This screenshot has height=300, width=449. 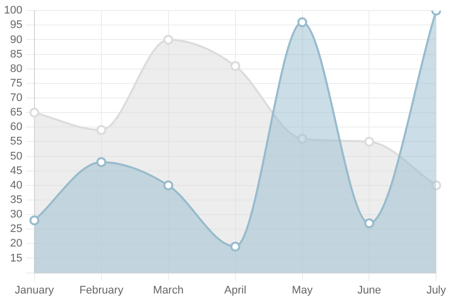 What do you see at coordinates (16, 200) in the screenshot?
I see `y-tick-label: 35` at bounding box center [16, 200].